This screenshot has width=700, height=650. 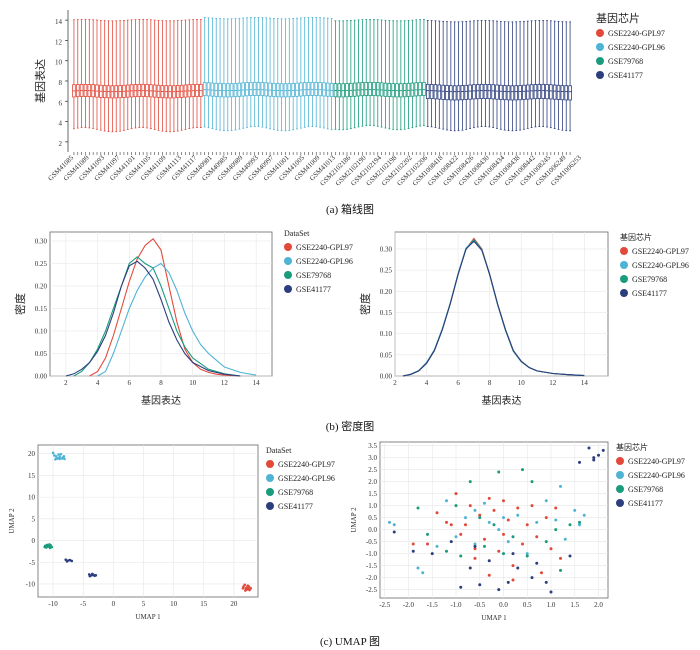 I want to click on y-tick-label: -10, so click(x=31, y=584).